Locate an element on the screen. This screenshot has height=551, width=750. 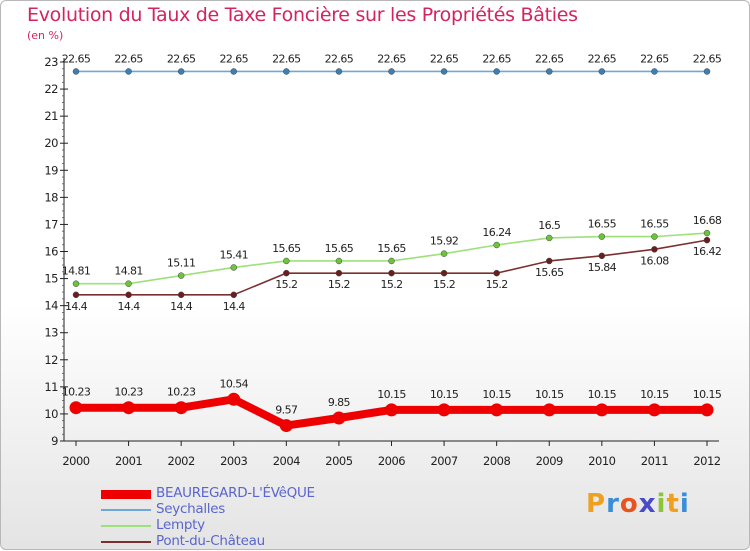
unit-label: (en %) is located at coordinates (45, 35).